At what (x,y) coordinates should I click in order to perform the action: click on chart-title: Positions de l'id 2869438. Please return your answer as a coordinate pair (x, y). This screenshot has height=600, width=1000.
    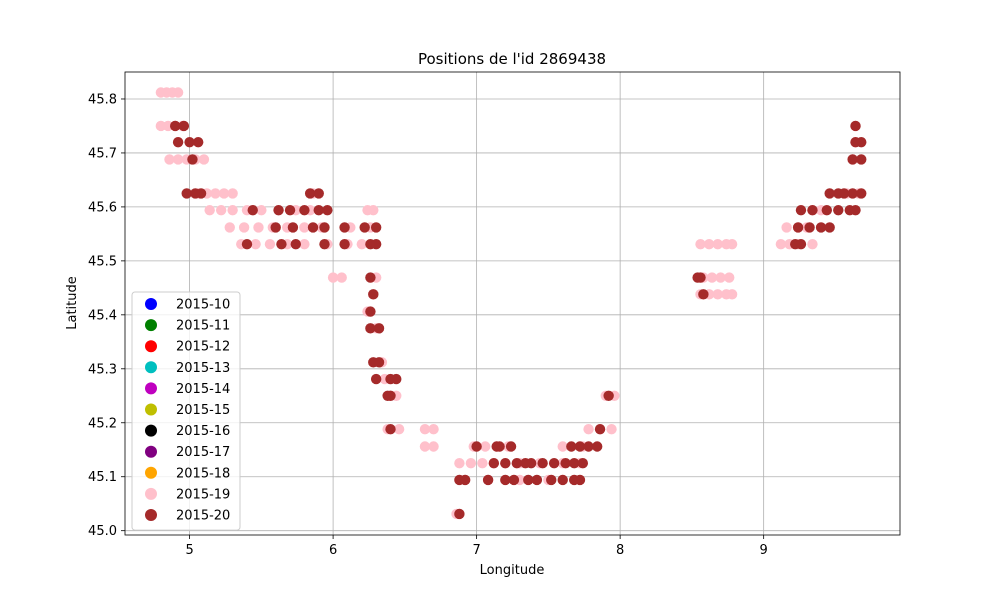
    Looking at the image, I should click on (512, 59).